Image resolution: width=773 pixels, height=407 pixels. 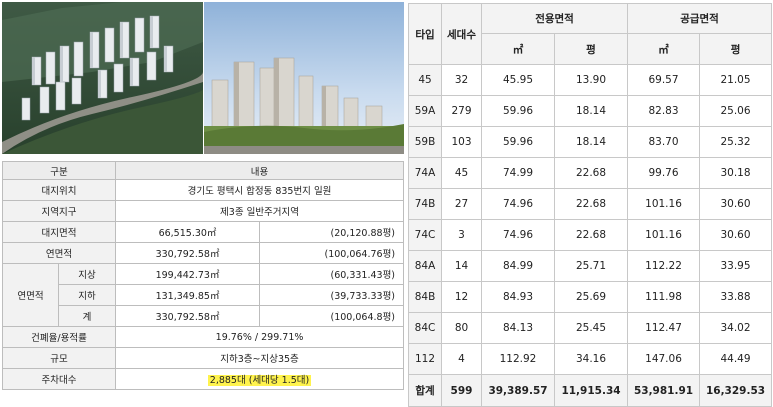 I want to click on zone-label: 지역지구, so click(x=59, y=211).